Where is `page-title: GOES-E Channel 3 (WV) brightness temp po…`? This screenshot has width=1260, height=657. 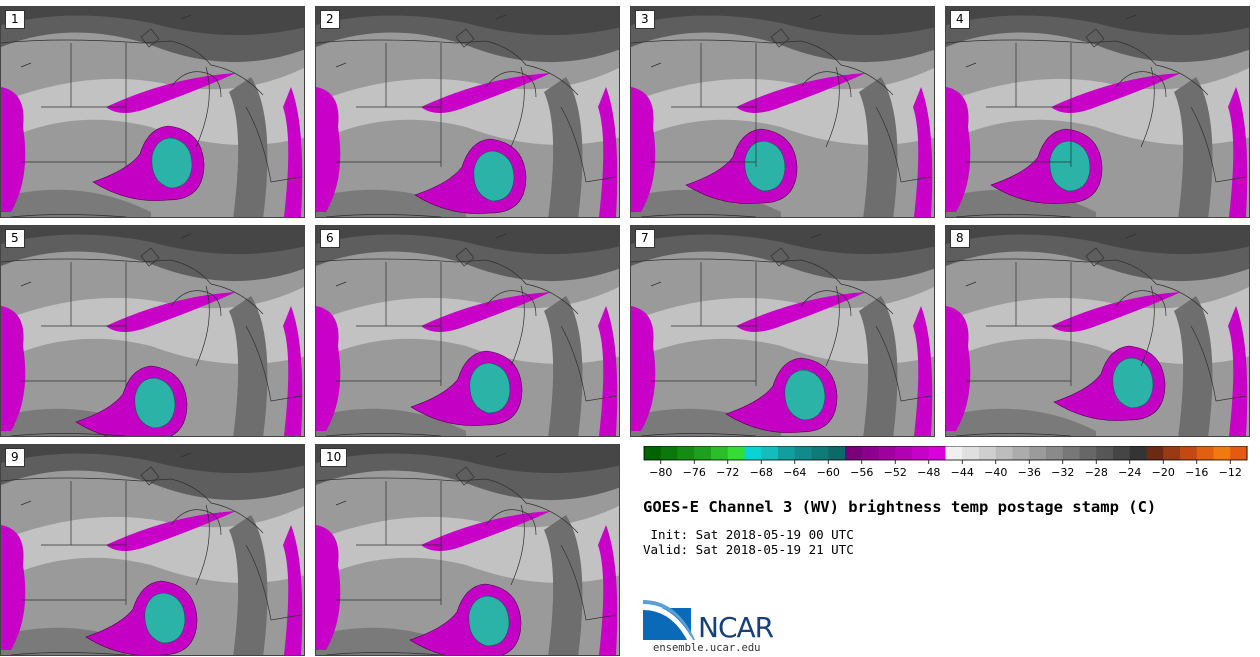 page-title: GOES-E Channel 3 (WV) brightness temp po… is located at coordinates (900, 507).